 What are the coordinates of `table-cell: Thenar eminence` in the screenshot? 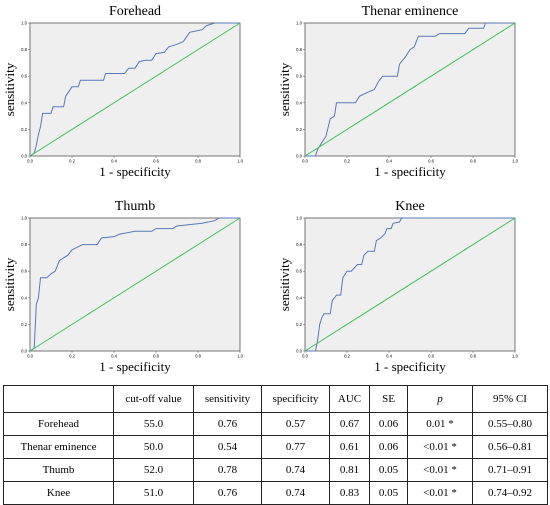 It's located at (58, 447).